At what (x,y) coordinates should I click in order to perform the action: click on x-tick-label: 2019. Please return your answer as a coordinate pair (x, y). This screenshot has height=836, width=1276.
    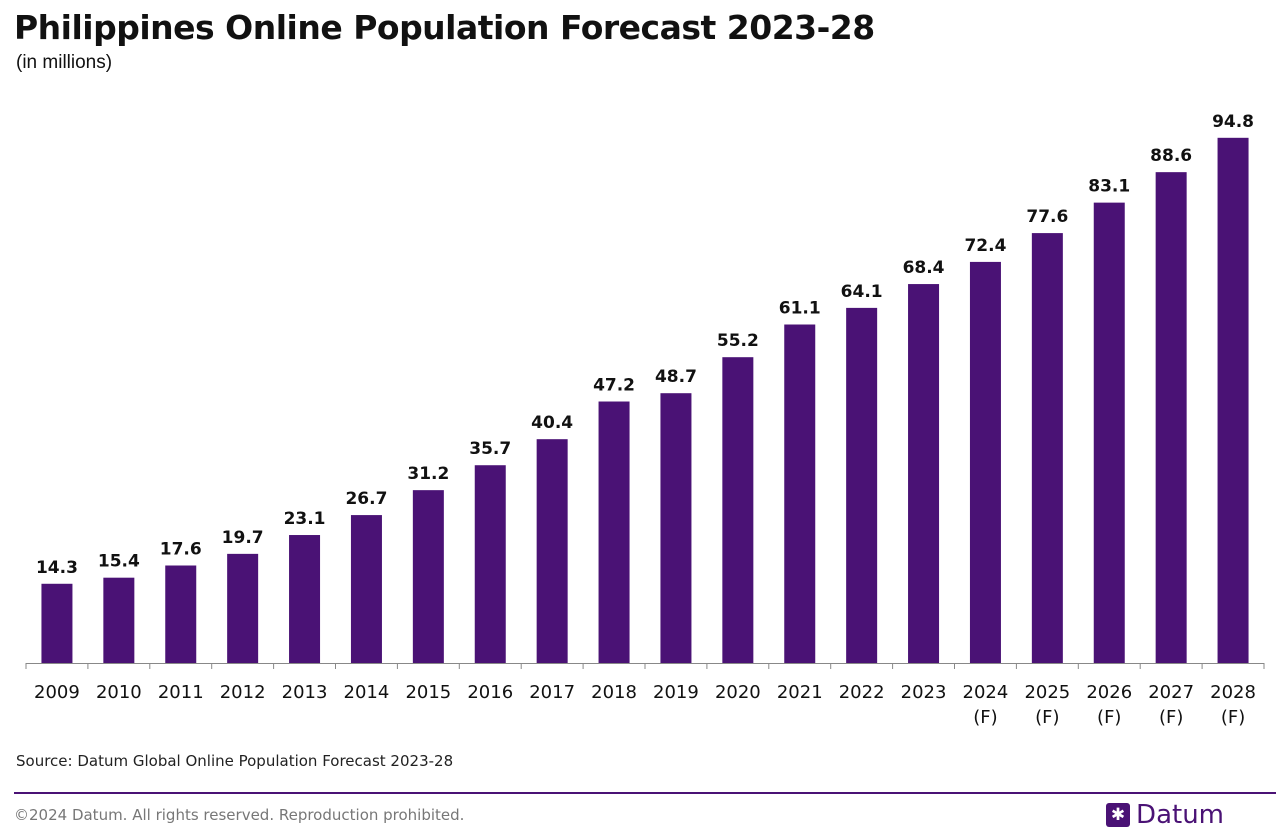
    Looking at the image, I should click on (676, 692).